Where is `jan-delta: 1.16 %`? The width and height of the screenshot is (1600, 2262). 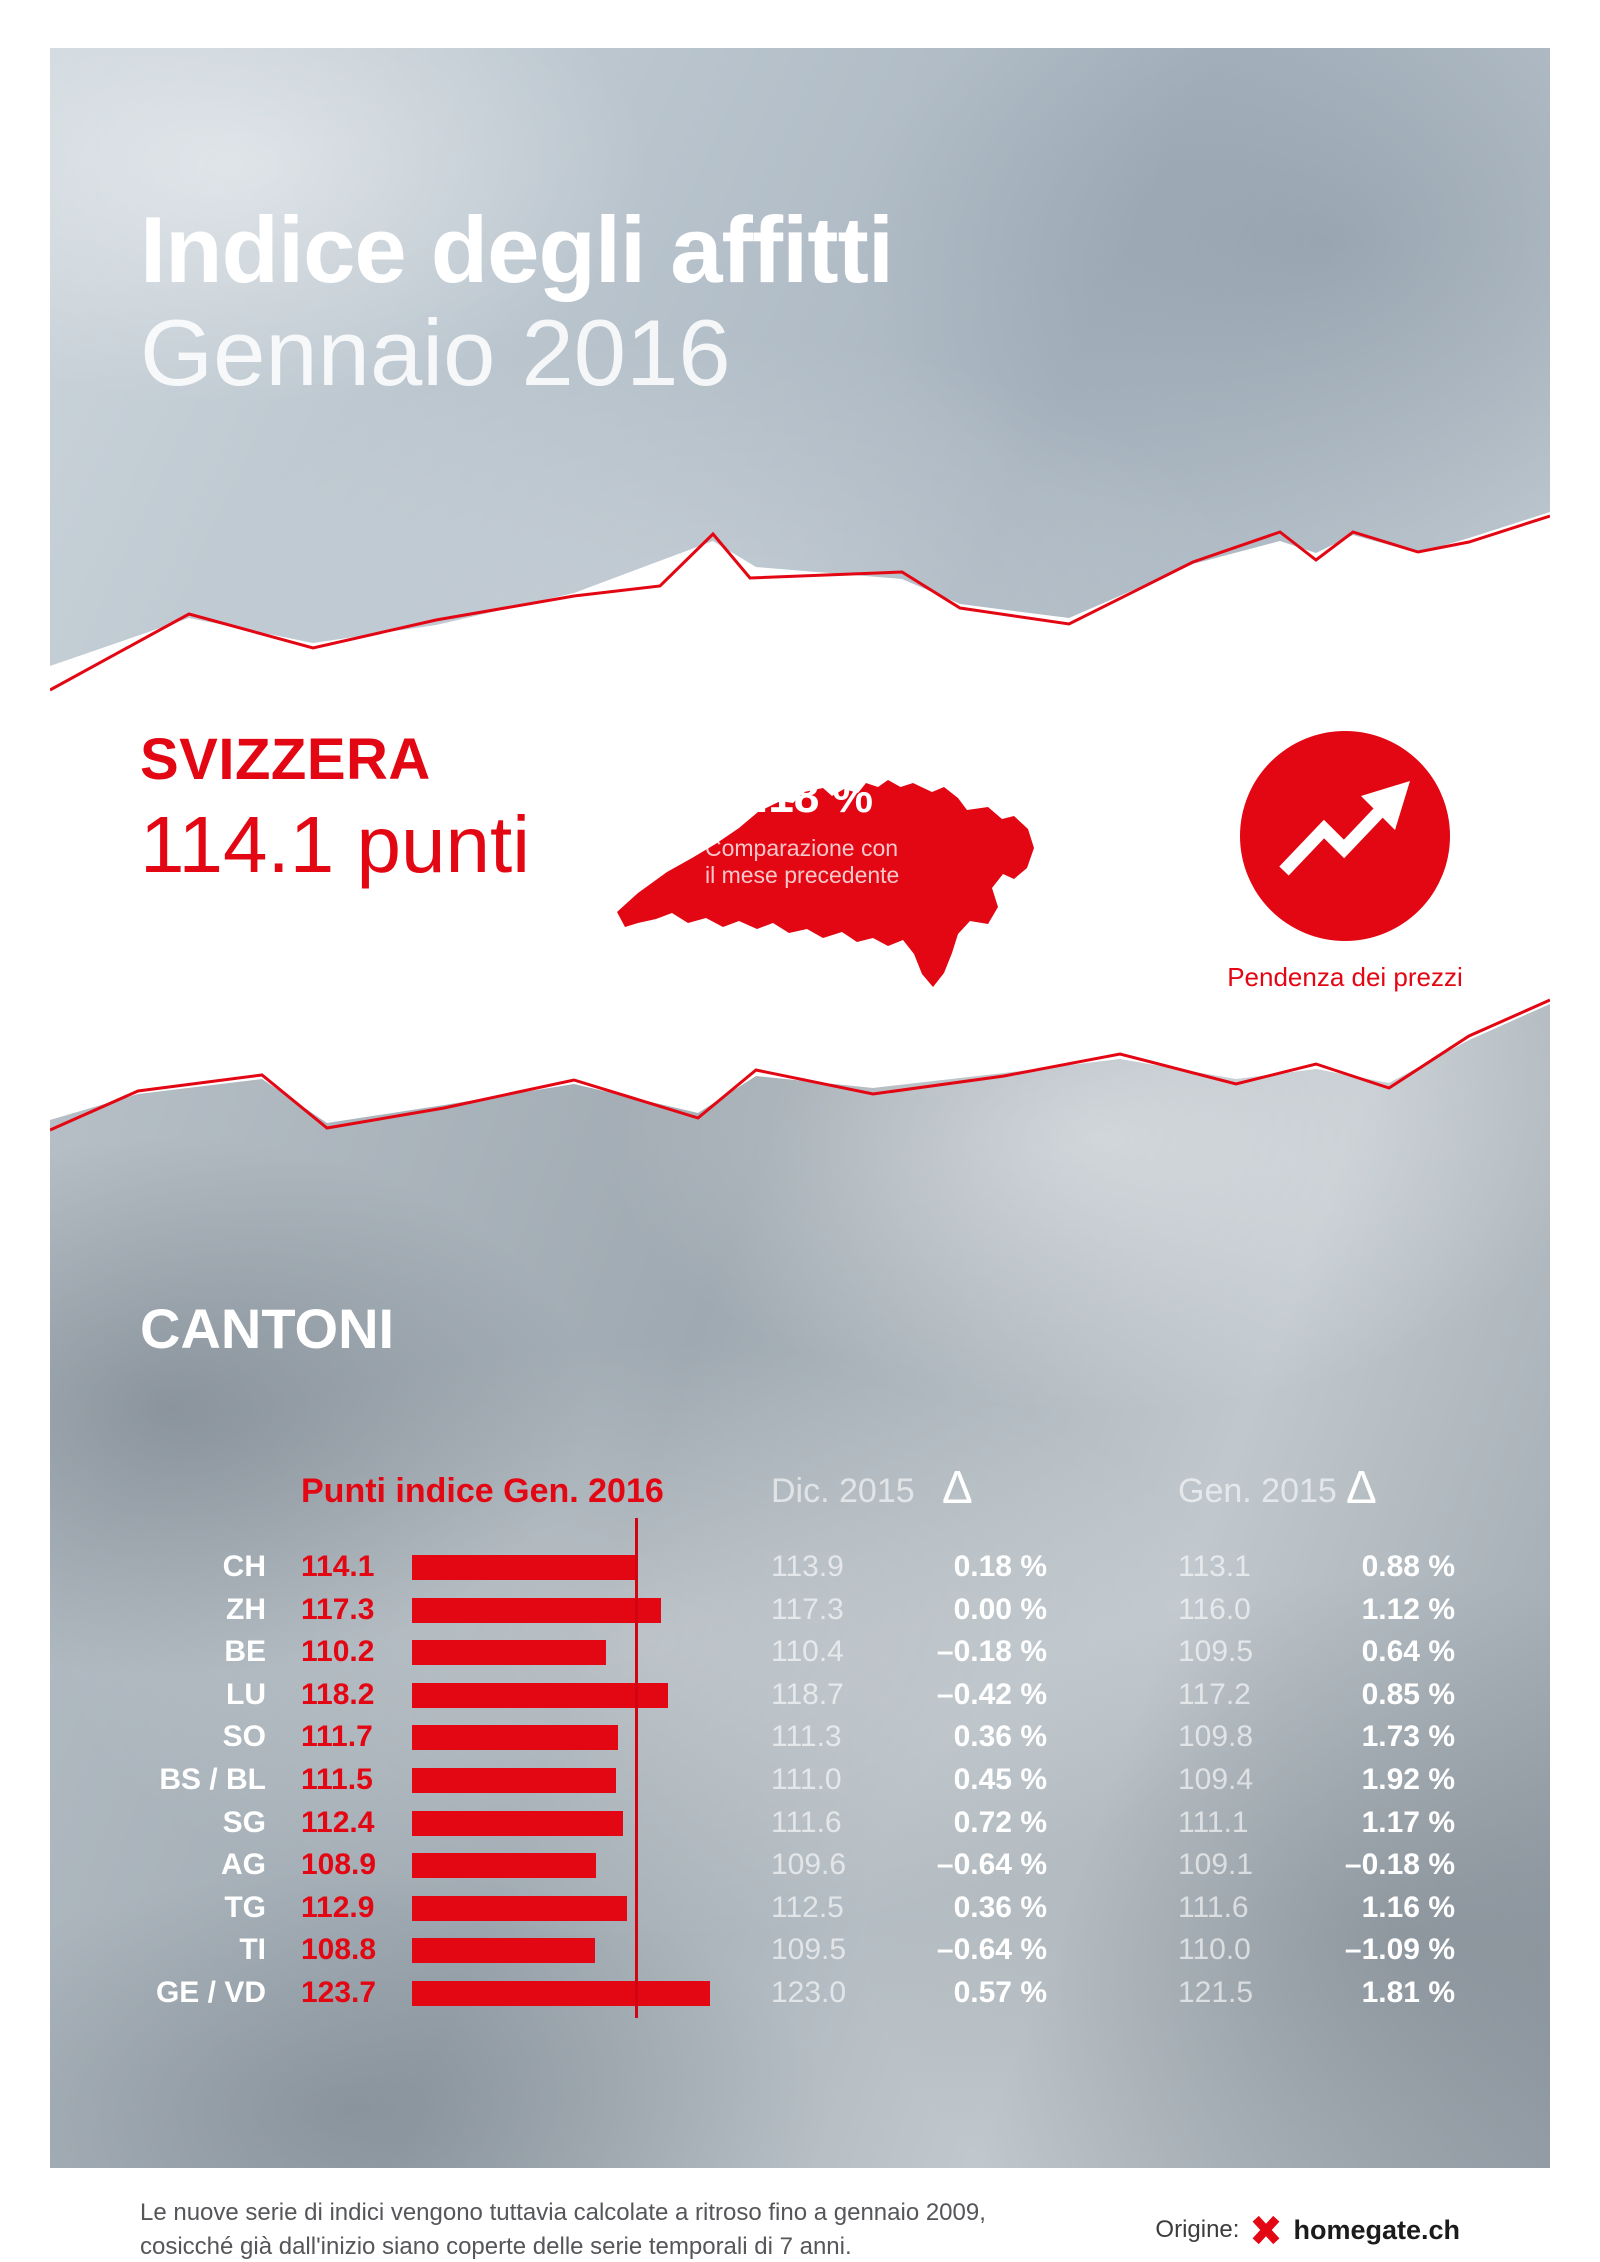 jan-delta: 1.16 % is located at coordinates (1408, 1907).